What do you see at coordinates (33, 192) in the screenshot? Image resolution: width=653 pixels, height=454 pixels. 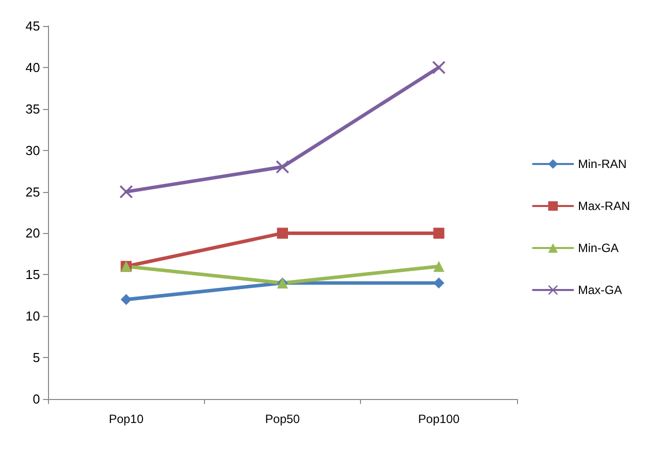 I see `y-tick-label: 25` at bounding box center [33, 192].